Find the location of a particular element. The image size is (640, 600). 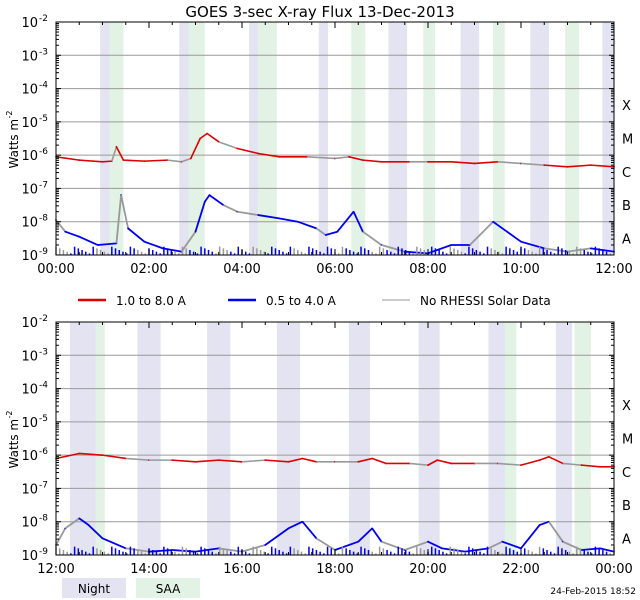

class-label-c: C is located at coordinates (626, 173).